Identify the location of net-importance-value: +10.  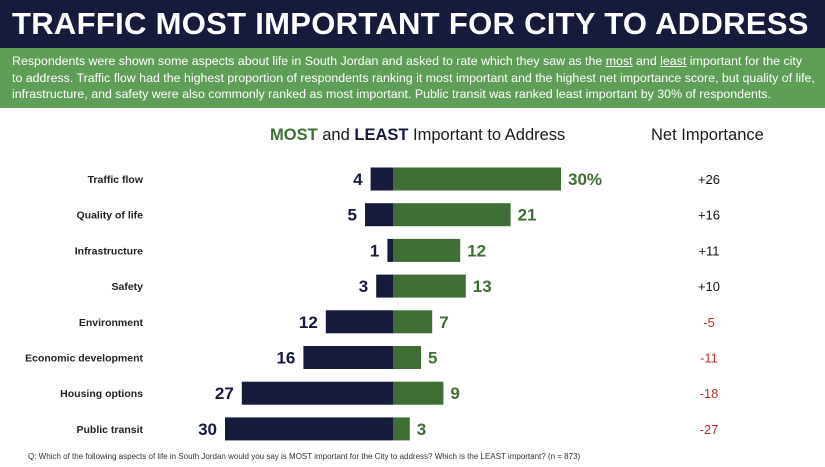
(709, 286).